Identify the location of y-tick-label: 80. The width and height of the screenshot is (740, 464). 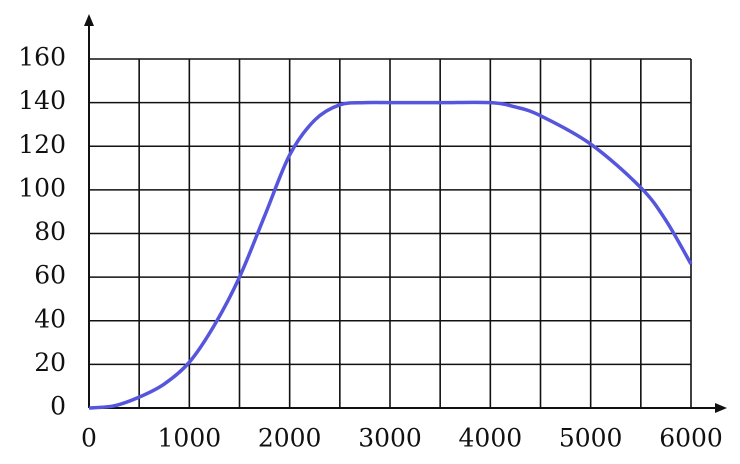
(50, 231).